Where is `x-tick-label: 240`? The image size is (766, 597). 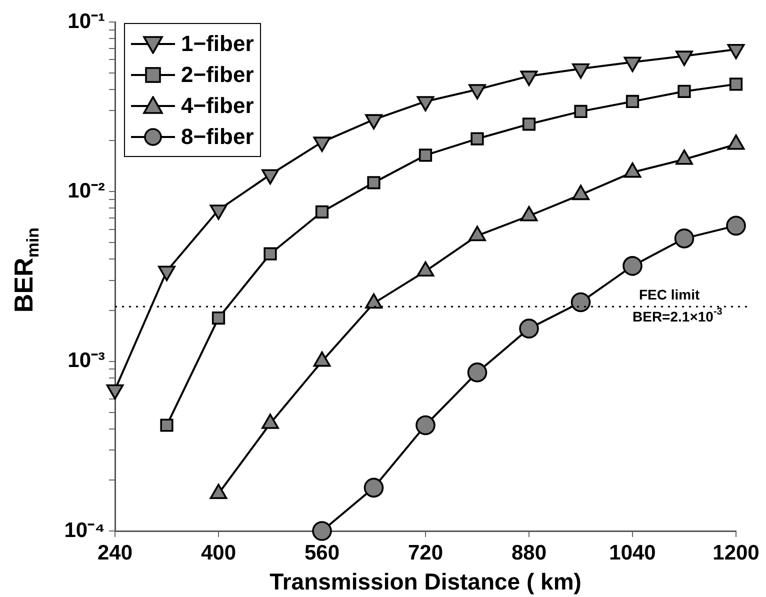
x-tick-label: 240 is located at coordinates (115, 552).